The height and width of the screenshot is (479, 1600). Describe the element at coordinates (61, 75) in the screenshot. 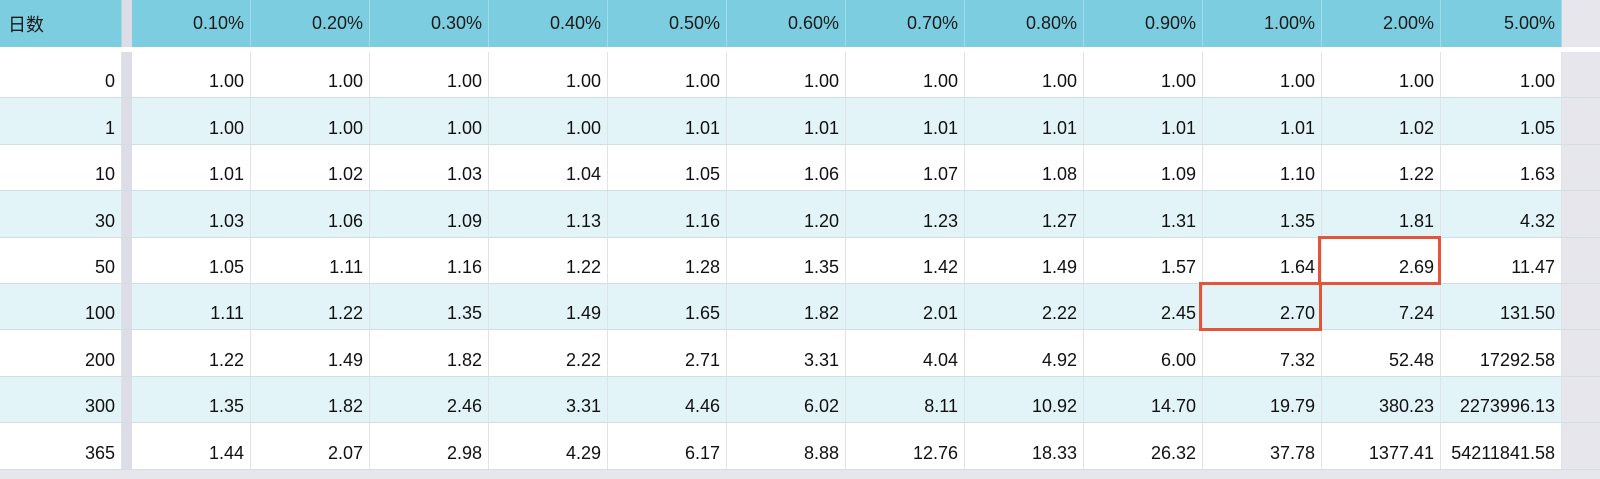

I see `day-cell: 0` at that location.